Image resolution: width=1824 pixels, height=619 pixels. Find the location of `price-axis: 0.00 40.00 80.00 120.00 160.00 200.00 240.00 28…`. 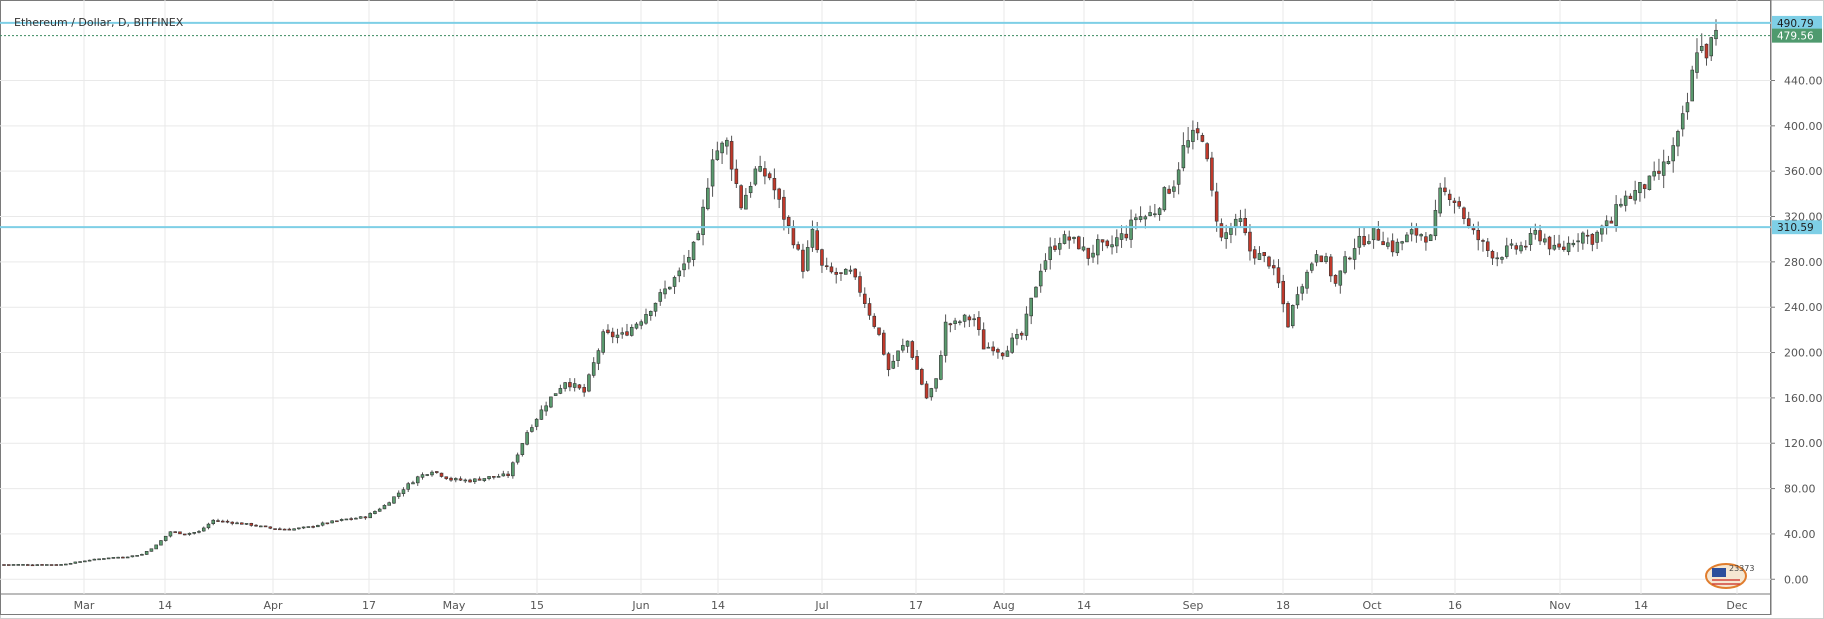

price-axis: 0.00 40.00 80.00 120.00 160.00 200.00 240.00 28… is located at coordinates (1797, 330).